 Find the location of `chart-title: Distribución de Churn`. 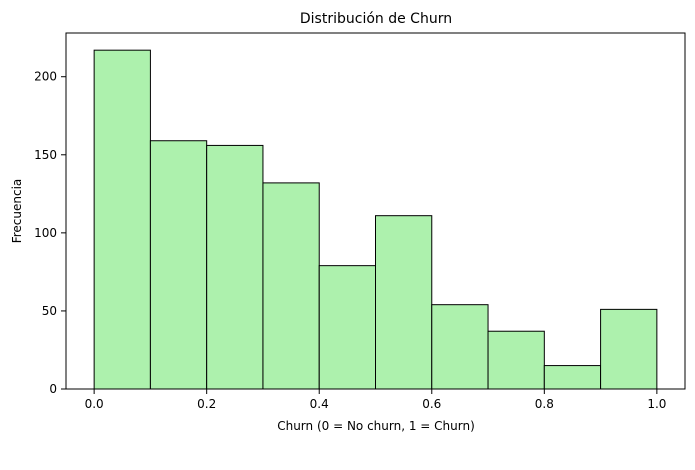

chart-title: Distribución de Churn is located at coordinates (376, 19).